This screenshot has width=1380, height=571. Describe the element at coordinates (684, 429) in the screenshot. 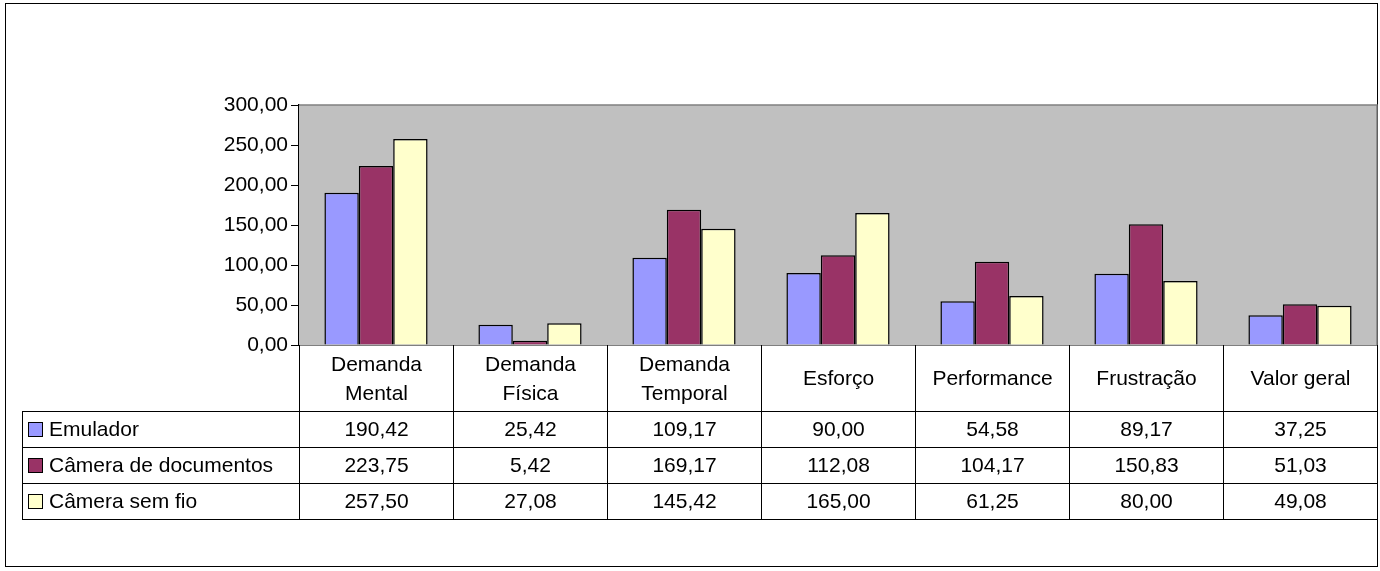

I see `data-label: 109,17` at that location.